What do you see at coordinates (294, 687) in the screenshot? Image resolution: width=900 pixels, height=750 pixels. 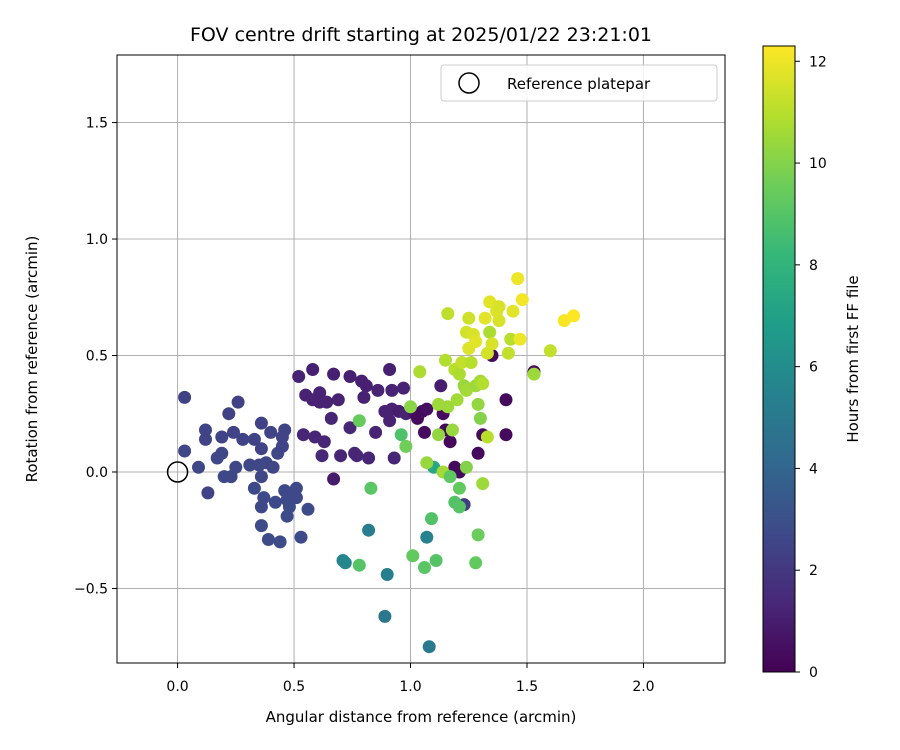 I see `x-tick-label: 0.5` at bounding box center [294, 687].